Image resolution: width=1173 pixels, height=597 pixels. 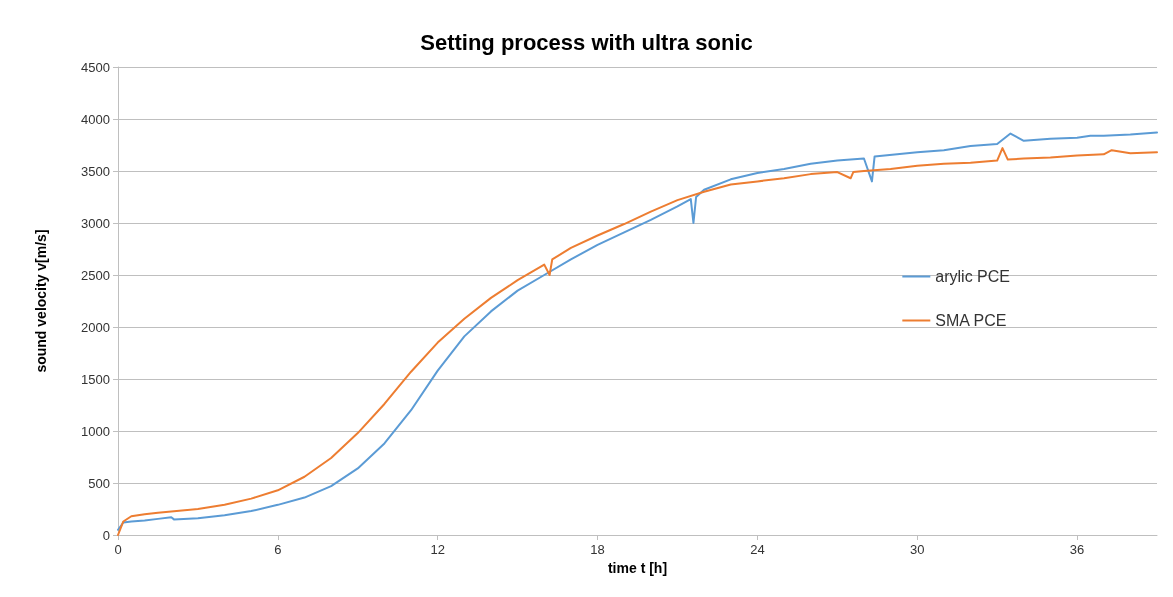 What do you see at coordinates (95, 431) in the screenshot?
I see `y-tick-label: 1000` at bounding box center [95, 431].